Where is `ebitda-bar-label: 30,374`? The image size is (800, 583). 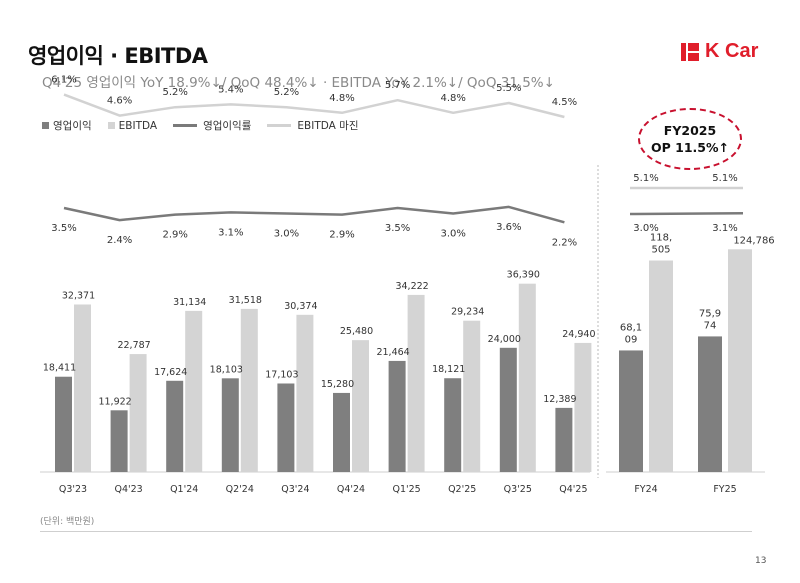
ebitda-bar-label: 30,374 is located at coordinates (300, 306).